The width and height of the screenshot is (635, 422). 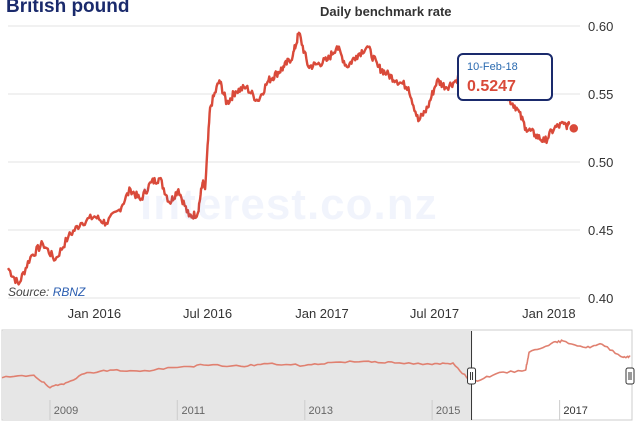 What do you see at coordinates (492, 67) in the screenshot?
I see `tooltip-date: 10-Feb-18` at bounding box center [492, 67].